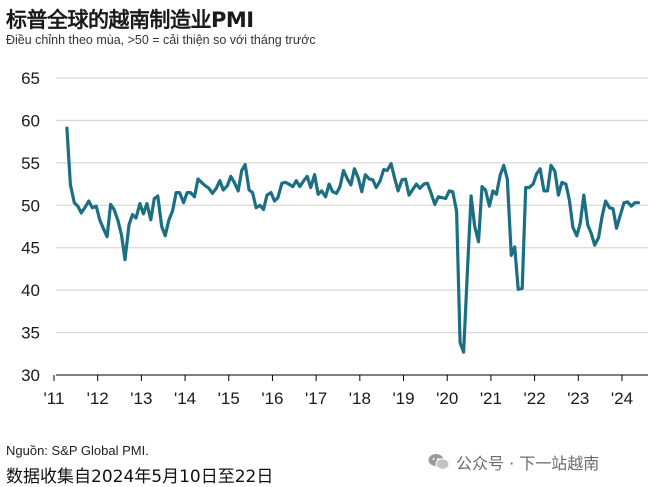 This screenshot has width=650, height=487. Describe the element at coordinates (130, 20) in the screenshot. I see `chart-title: 标普全球的越南制造业PMI` at that location.